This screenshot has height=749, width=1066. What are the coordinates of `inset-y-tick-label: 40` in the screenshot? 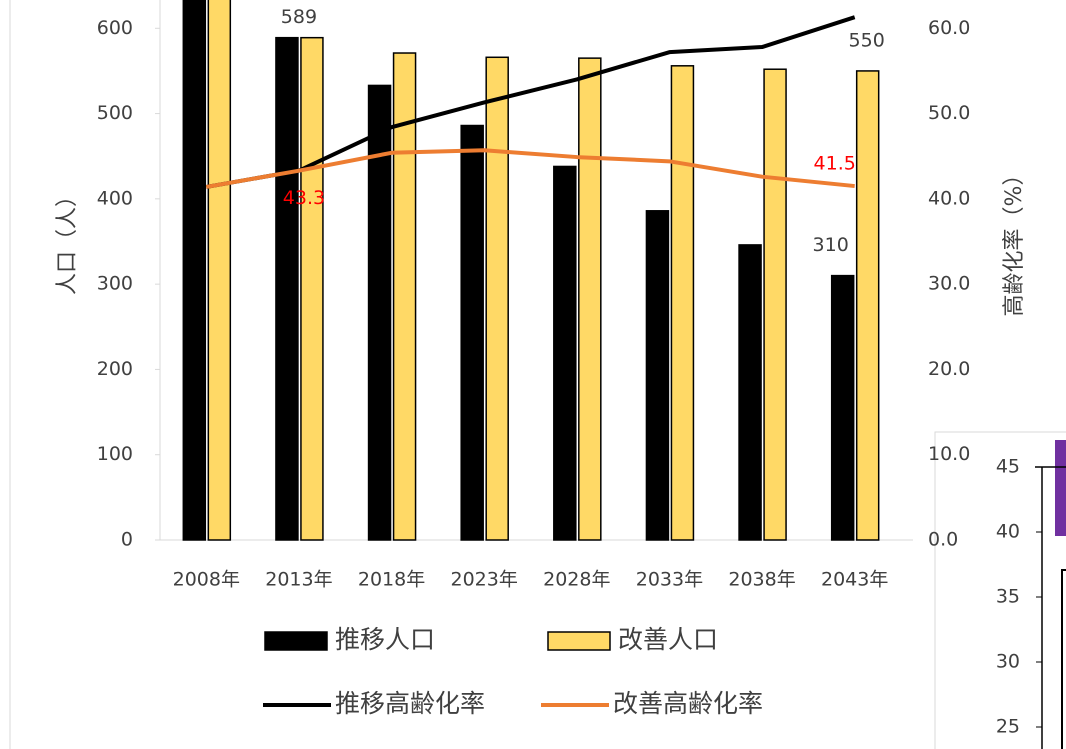 It's located at (1008, 532).